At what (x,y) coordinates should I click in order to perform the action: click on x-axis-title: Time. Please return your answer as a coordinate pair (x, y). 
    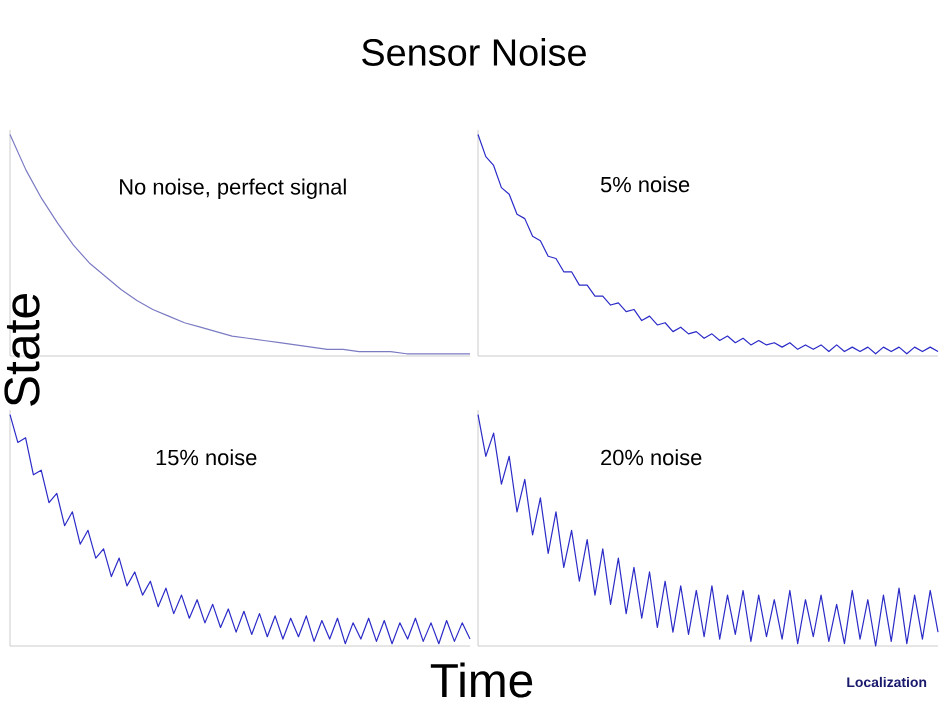
    Looking at the image, I should click on (481, 680).